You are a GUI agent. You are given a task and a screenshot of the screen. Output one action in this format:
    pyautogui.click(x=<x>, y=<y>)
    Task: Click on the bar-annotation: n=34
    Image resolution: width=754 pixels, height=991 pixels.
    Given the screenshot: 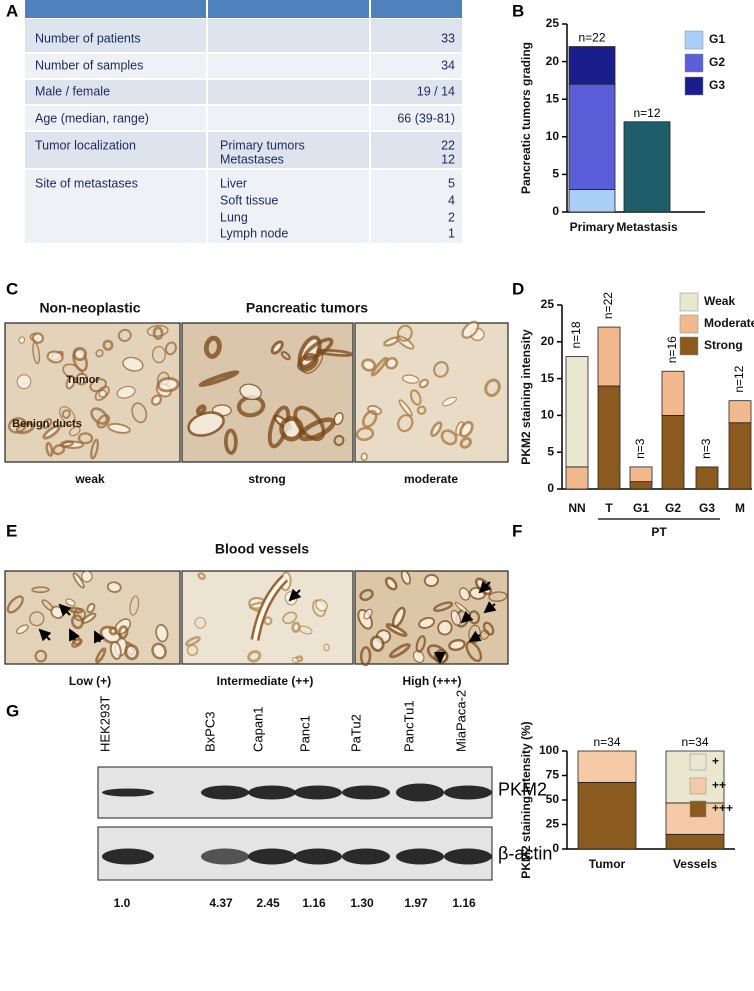 What is the action you would take?
    pyautogui.click(x=606, y=742)
    